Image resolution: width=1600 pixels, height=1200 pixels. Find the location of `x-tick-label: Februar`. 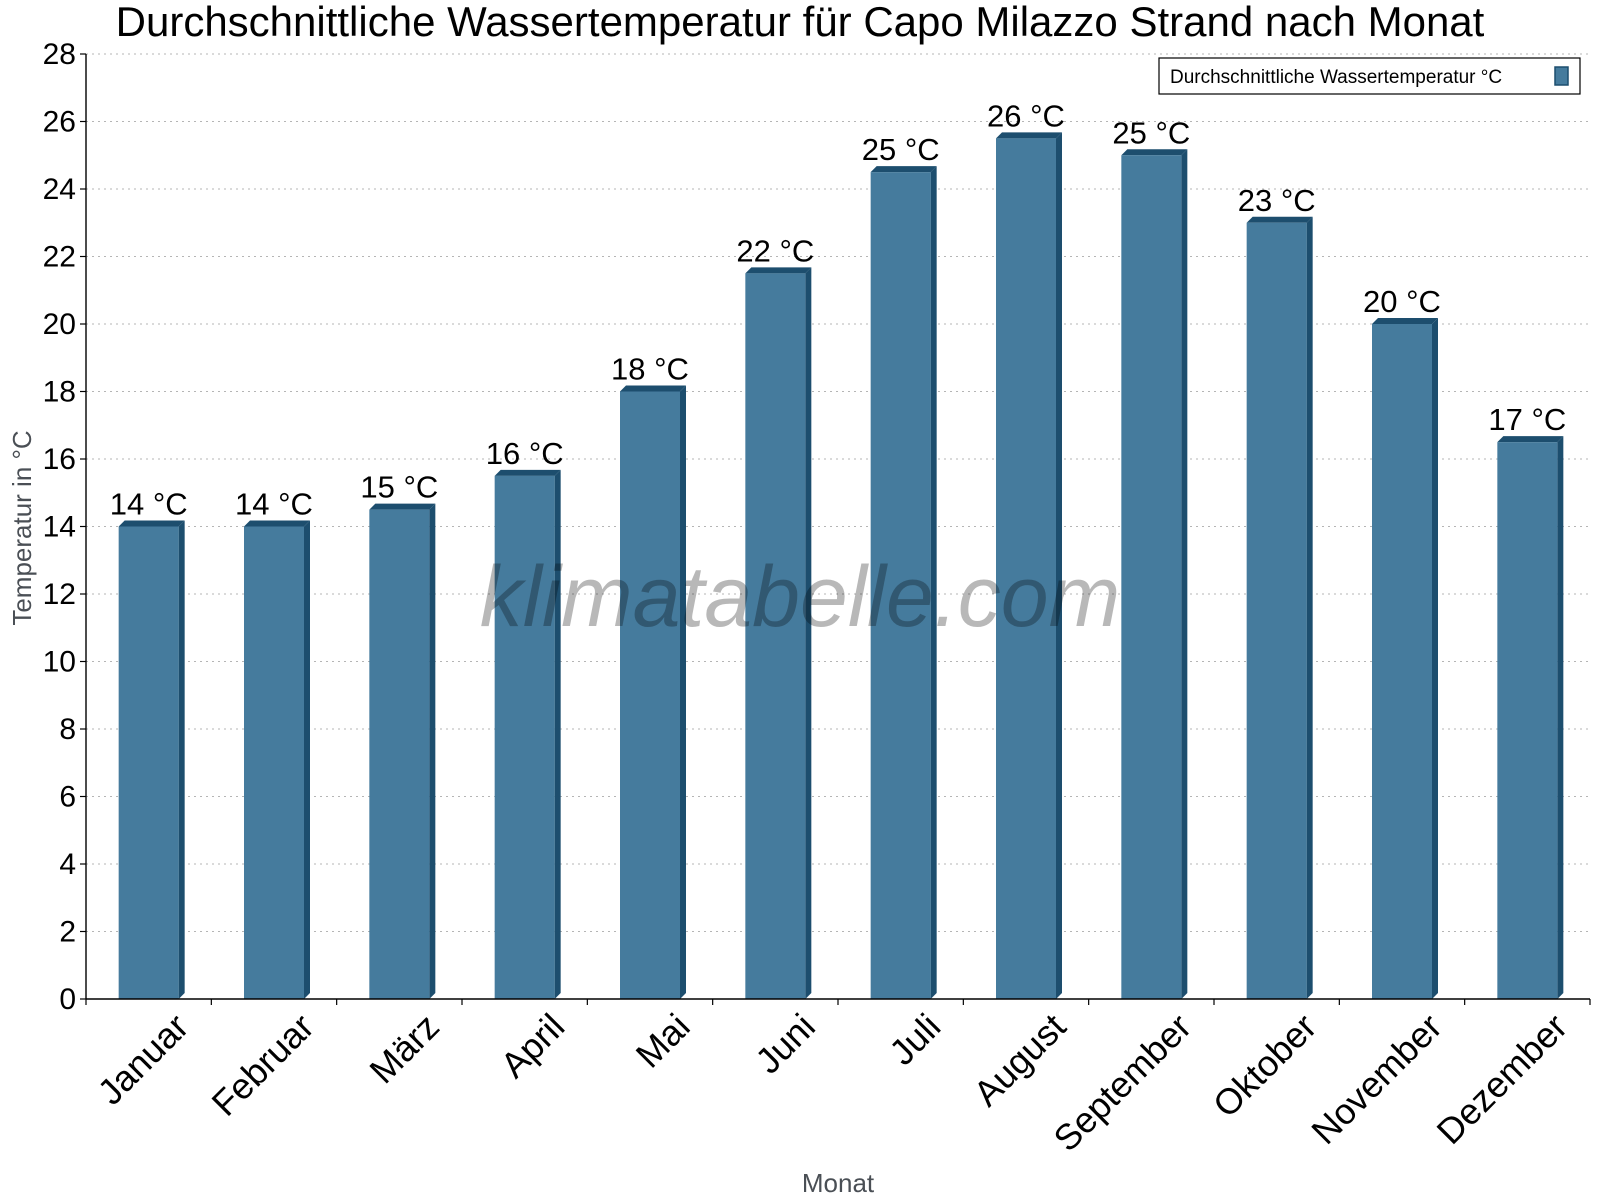

x-tick-label: Februar is located at coordinates (263, 1065).